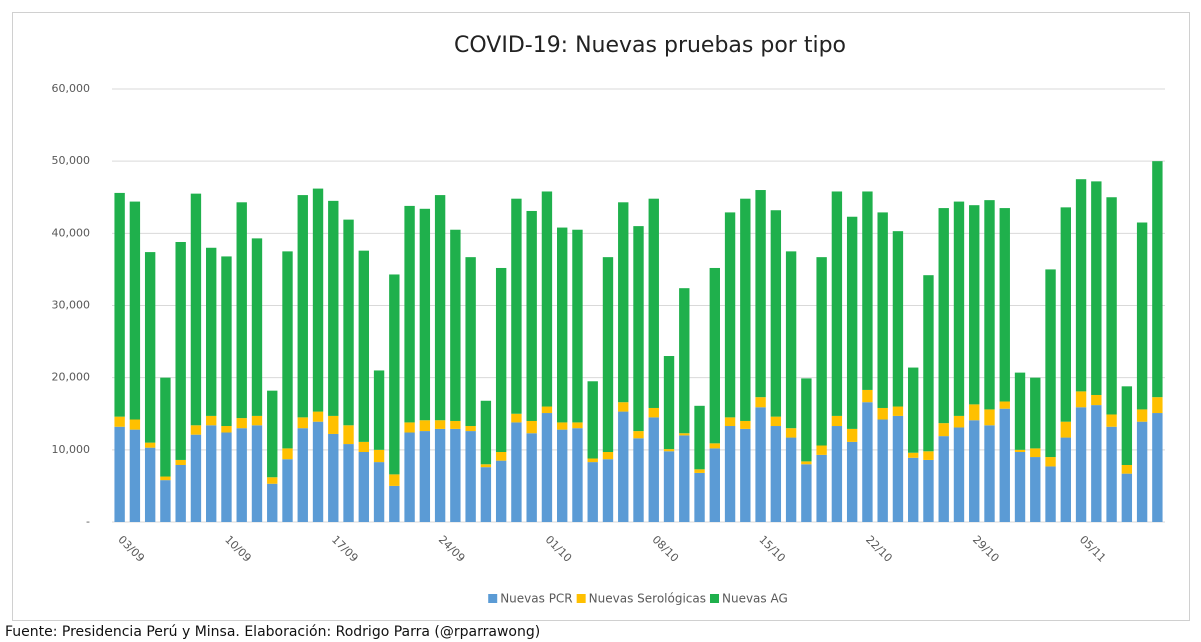 The width and height of the screenshot is (1201, 642). Describe the element at coordinates (755, 599) in the screenshot. I see `legend-label: Nuevas AG` at that location.